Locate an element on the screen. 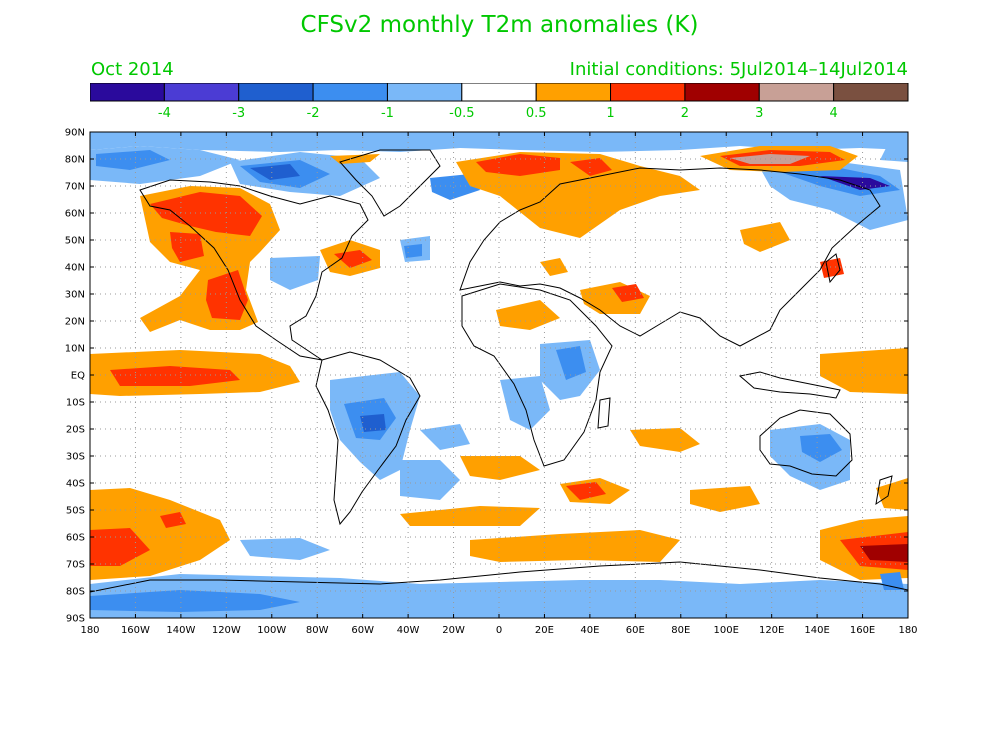 This screenshot has width=999, height=750. longitude-label: 100E is located at coordinates (726, 630).